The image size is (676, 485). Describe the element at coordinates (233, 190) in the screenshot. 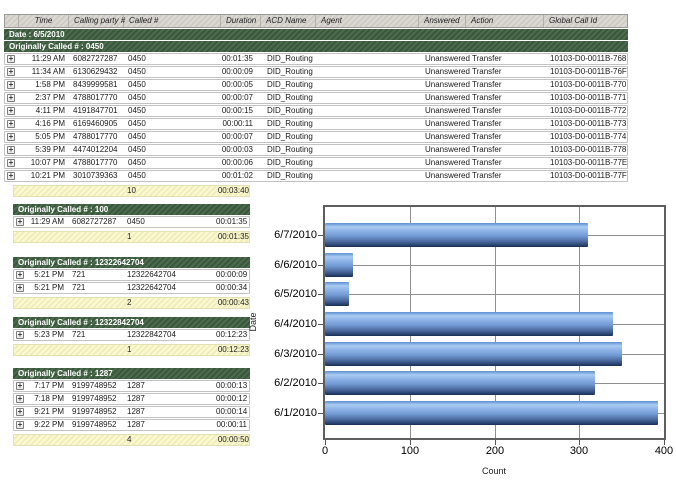

I see `summary-duration: 00:03:40` at that location.